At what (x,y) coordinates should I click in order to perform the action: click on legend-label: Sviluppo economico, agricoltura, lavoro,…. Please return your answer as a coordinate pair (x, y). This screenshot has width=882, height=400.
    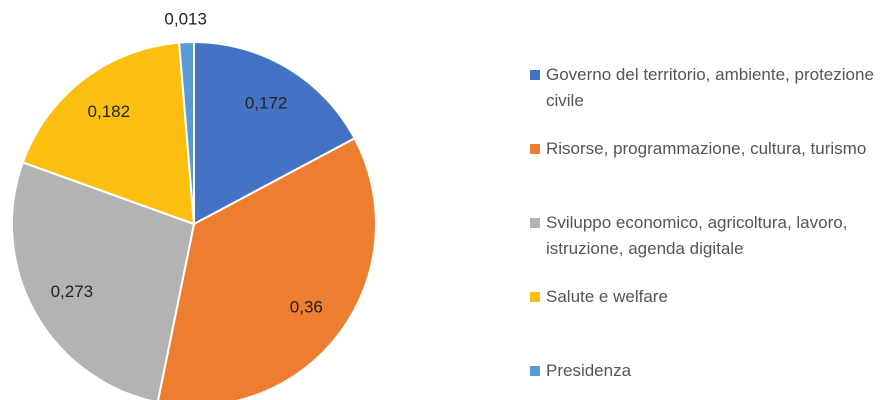
    Looking at the image, I should click on (697, 235).